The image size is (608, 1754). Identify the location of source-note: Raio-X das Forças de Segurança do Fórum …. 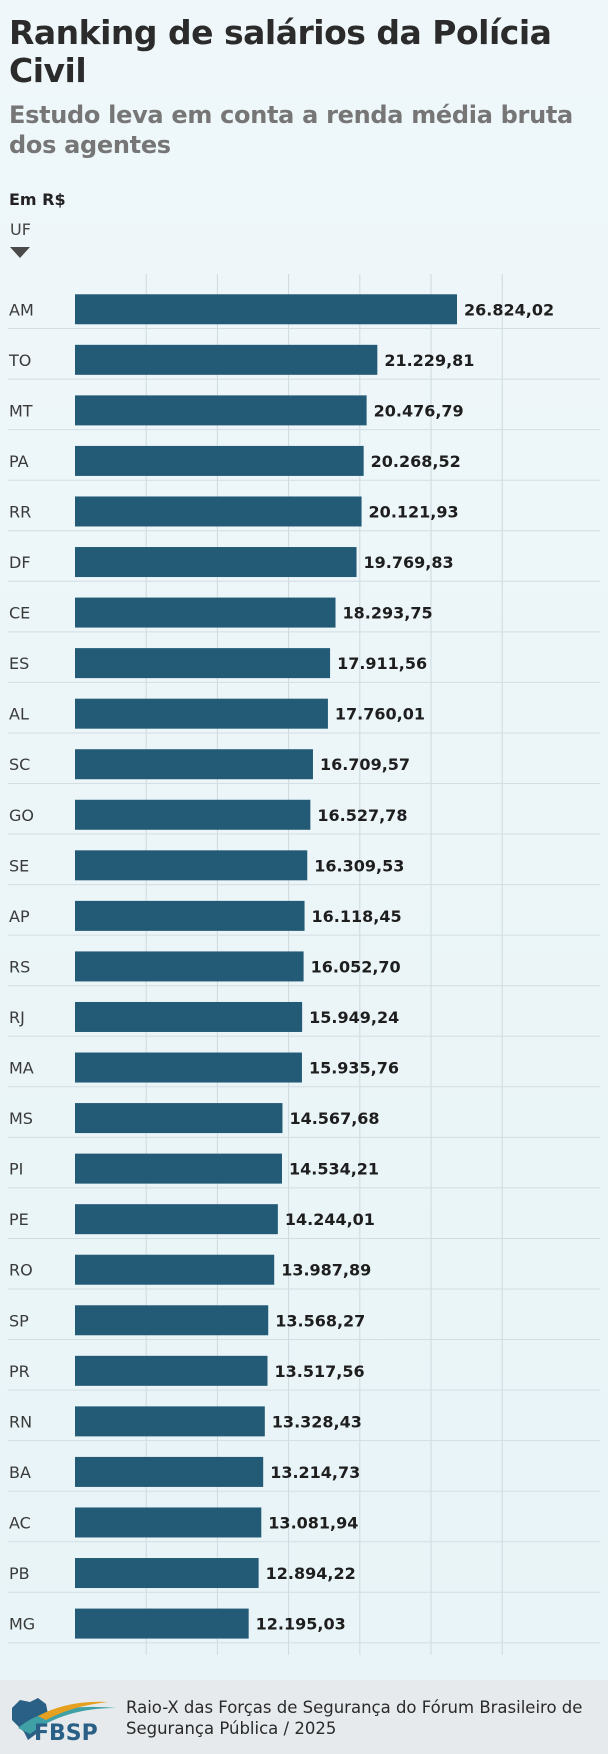
(354, 1718).